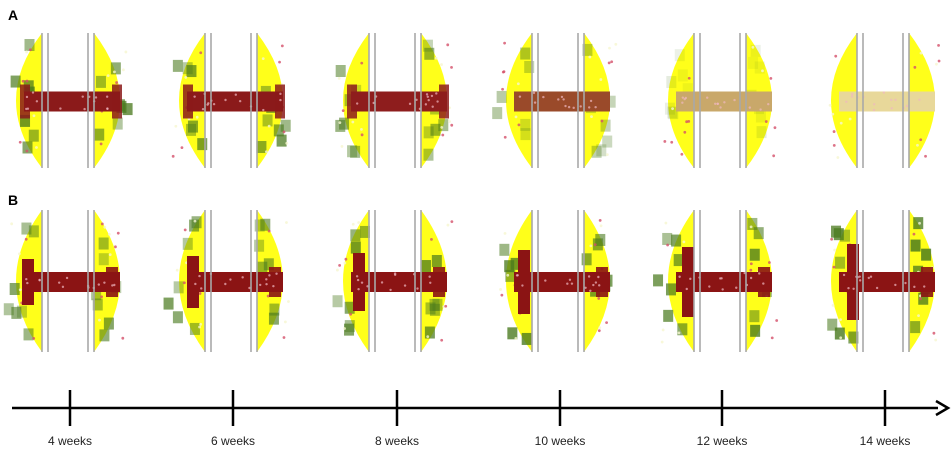  What do you see at coordinates (722, 441) in the screenshot?
I see `time-label: 12 weeks` at bounding box center [722, 441].